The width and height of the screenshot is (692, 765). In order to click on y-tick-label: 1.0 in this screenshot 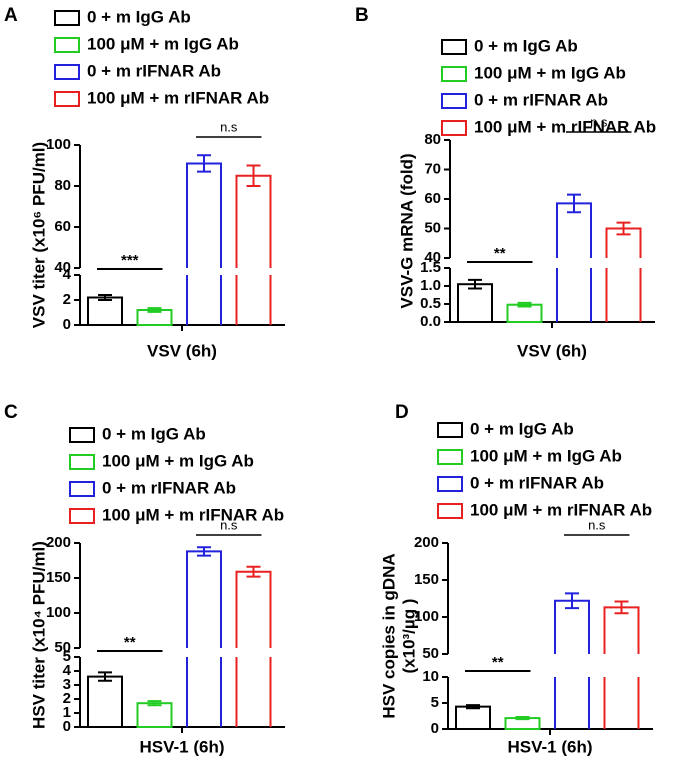, I will do `click(430, 285)`.